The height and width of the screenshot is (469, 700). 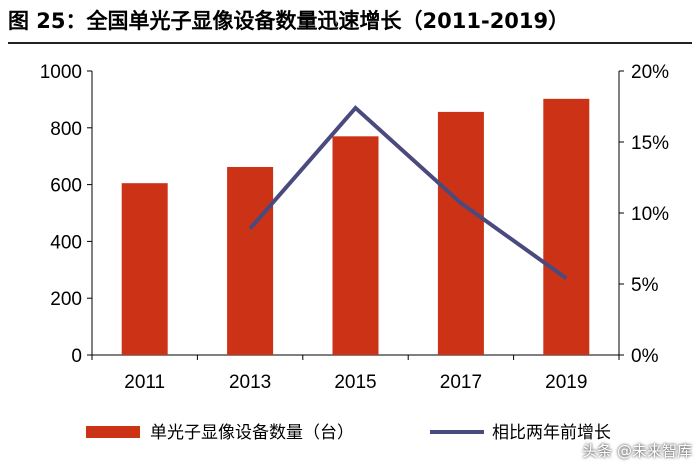 I want to click on y-right-tick-label: 10%, so click(x=650, y=214).